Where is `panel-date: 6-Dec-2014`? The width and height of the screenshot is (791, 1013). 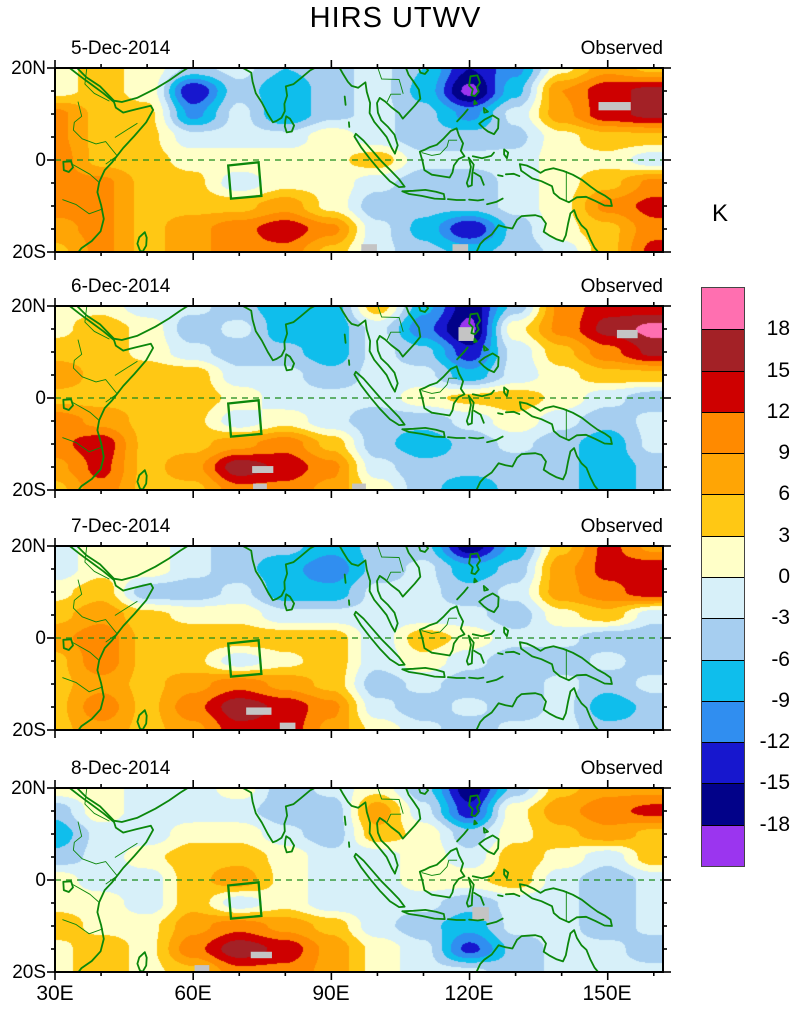 panel-date: 6-Dec-2014 is located at coordinates (121, 286).